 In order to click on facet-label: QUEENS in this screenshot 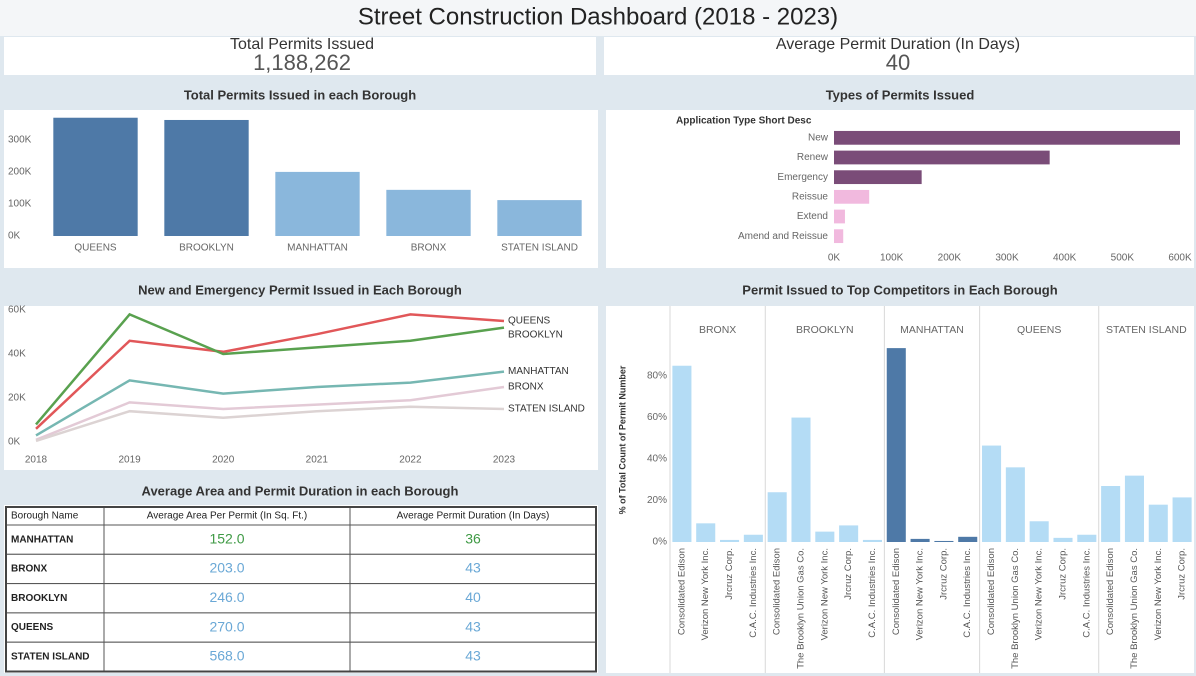, I will do `click(1039, 330)`.